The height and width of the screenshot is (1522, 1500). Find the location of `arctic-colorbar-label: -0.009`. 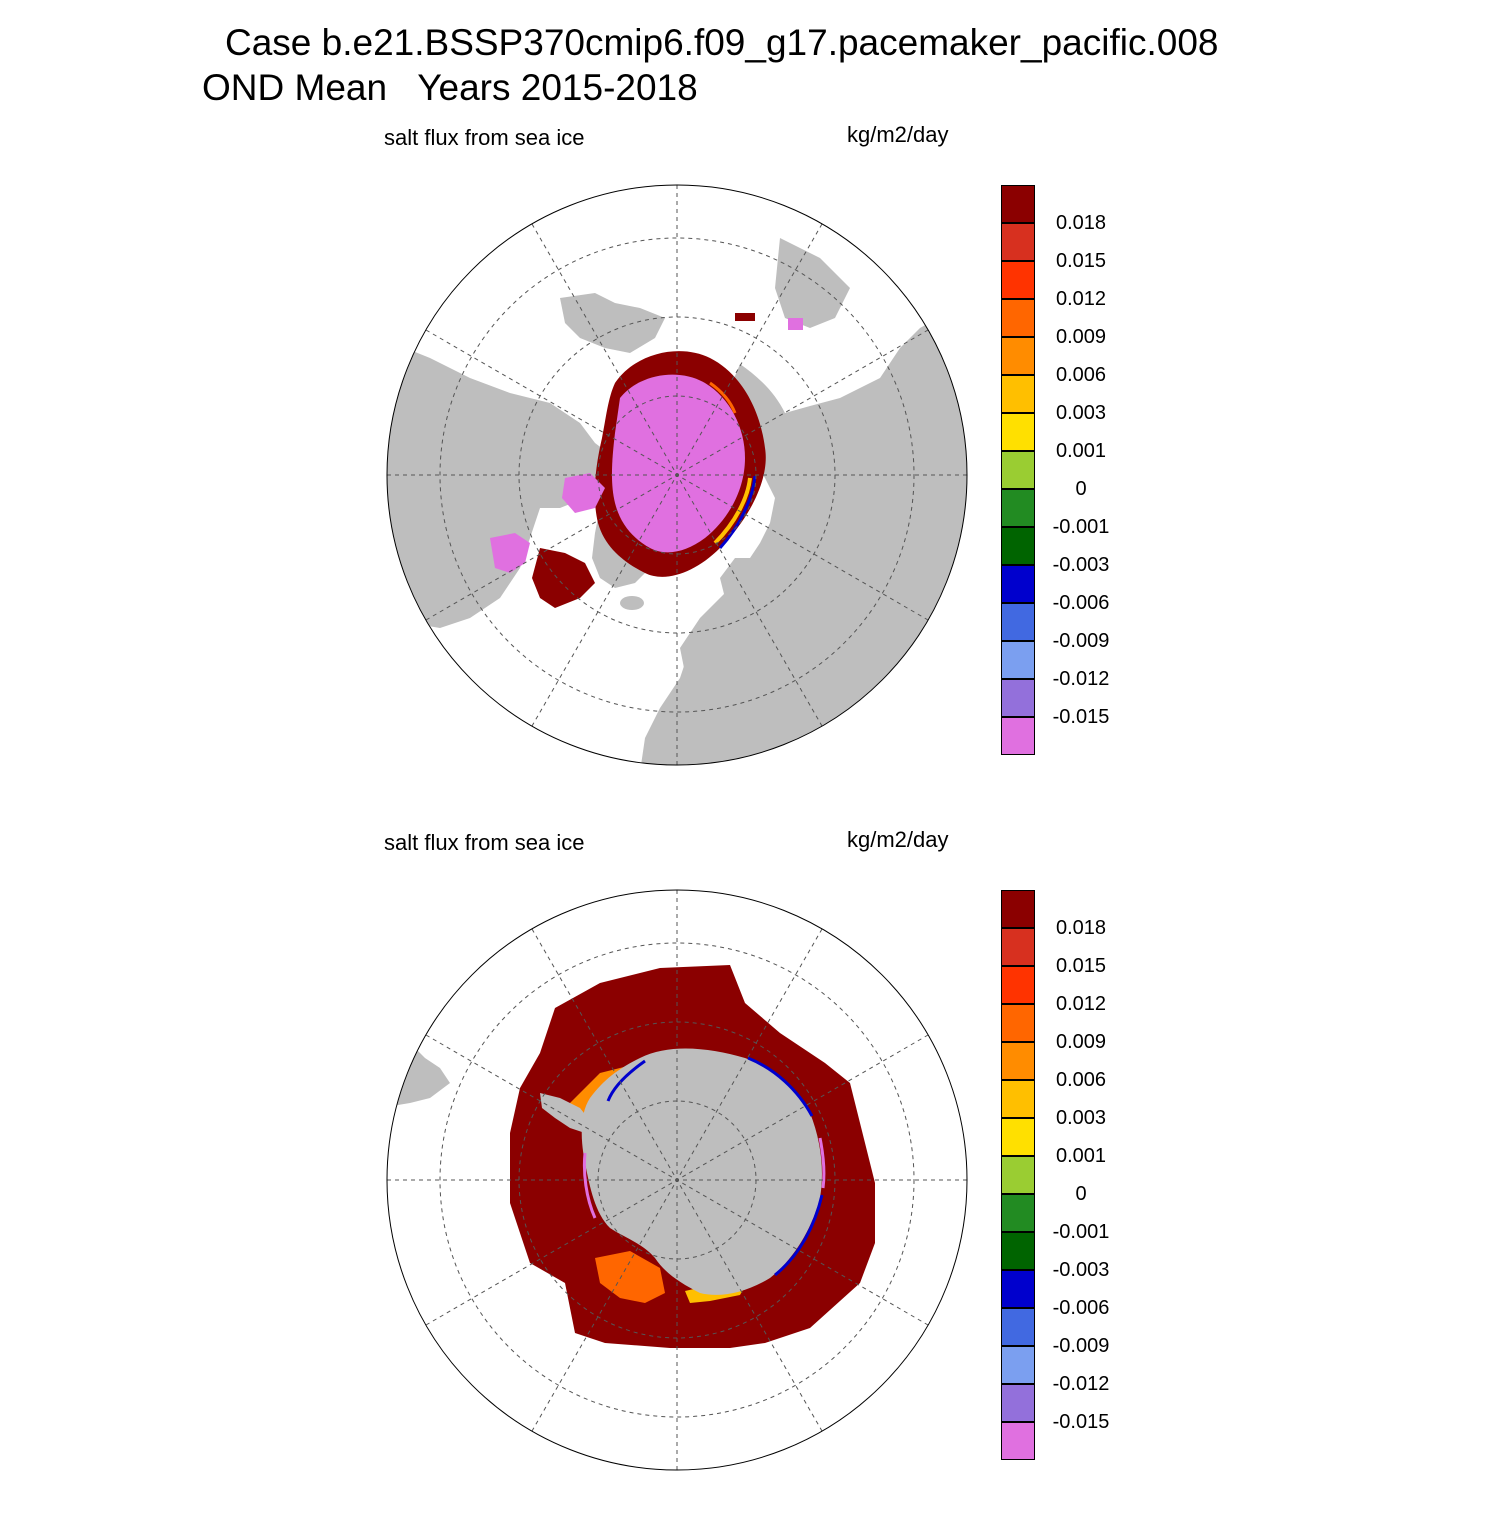

arctic-colorbar-label: -0.009 is located at coordinates (1081, 641).